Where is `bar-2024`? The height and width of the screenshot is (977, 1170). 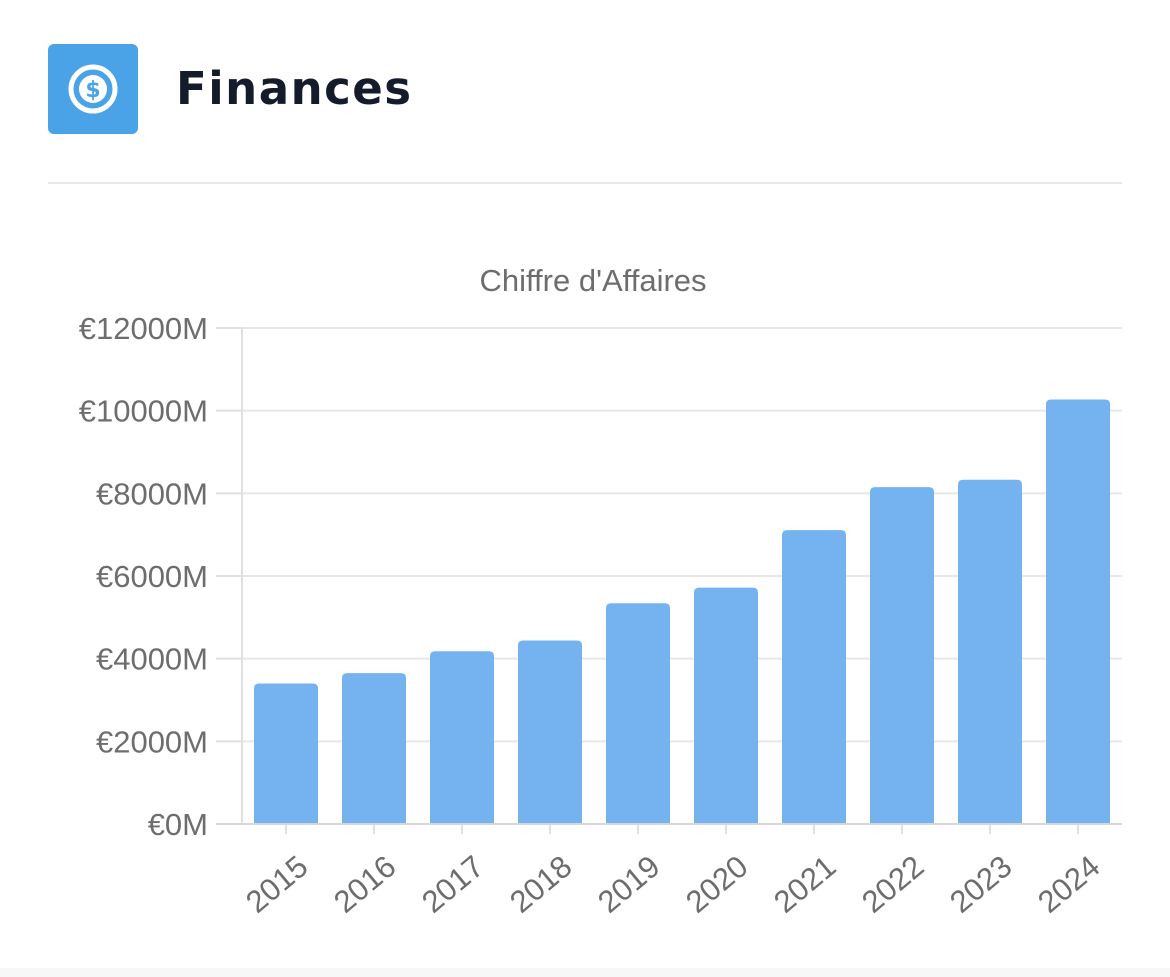 bar-2024 is located at coordinates (1078, 611).